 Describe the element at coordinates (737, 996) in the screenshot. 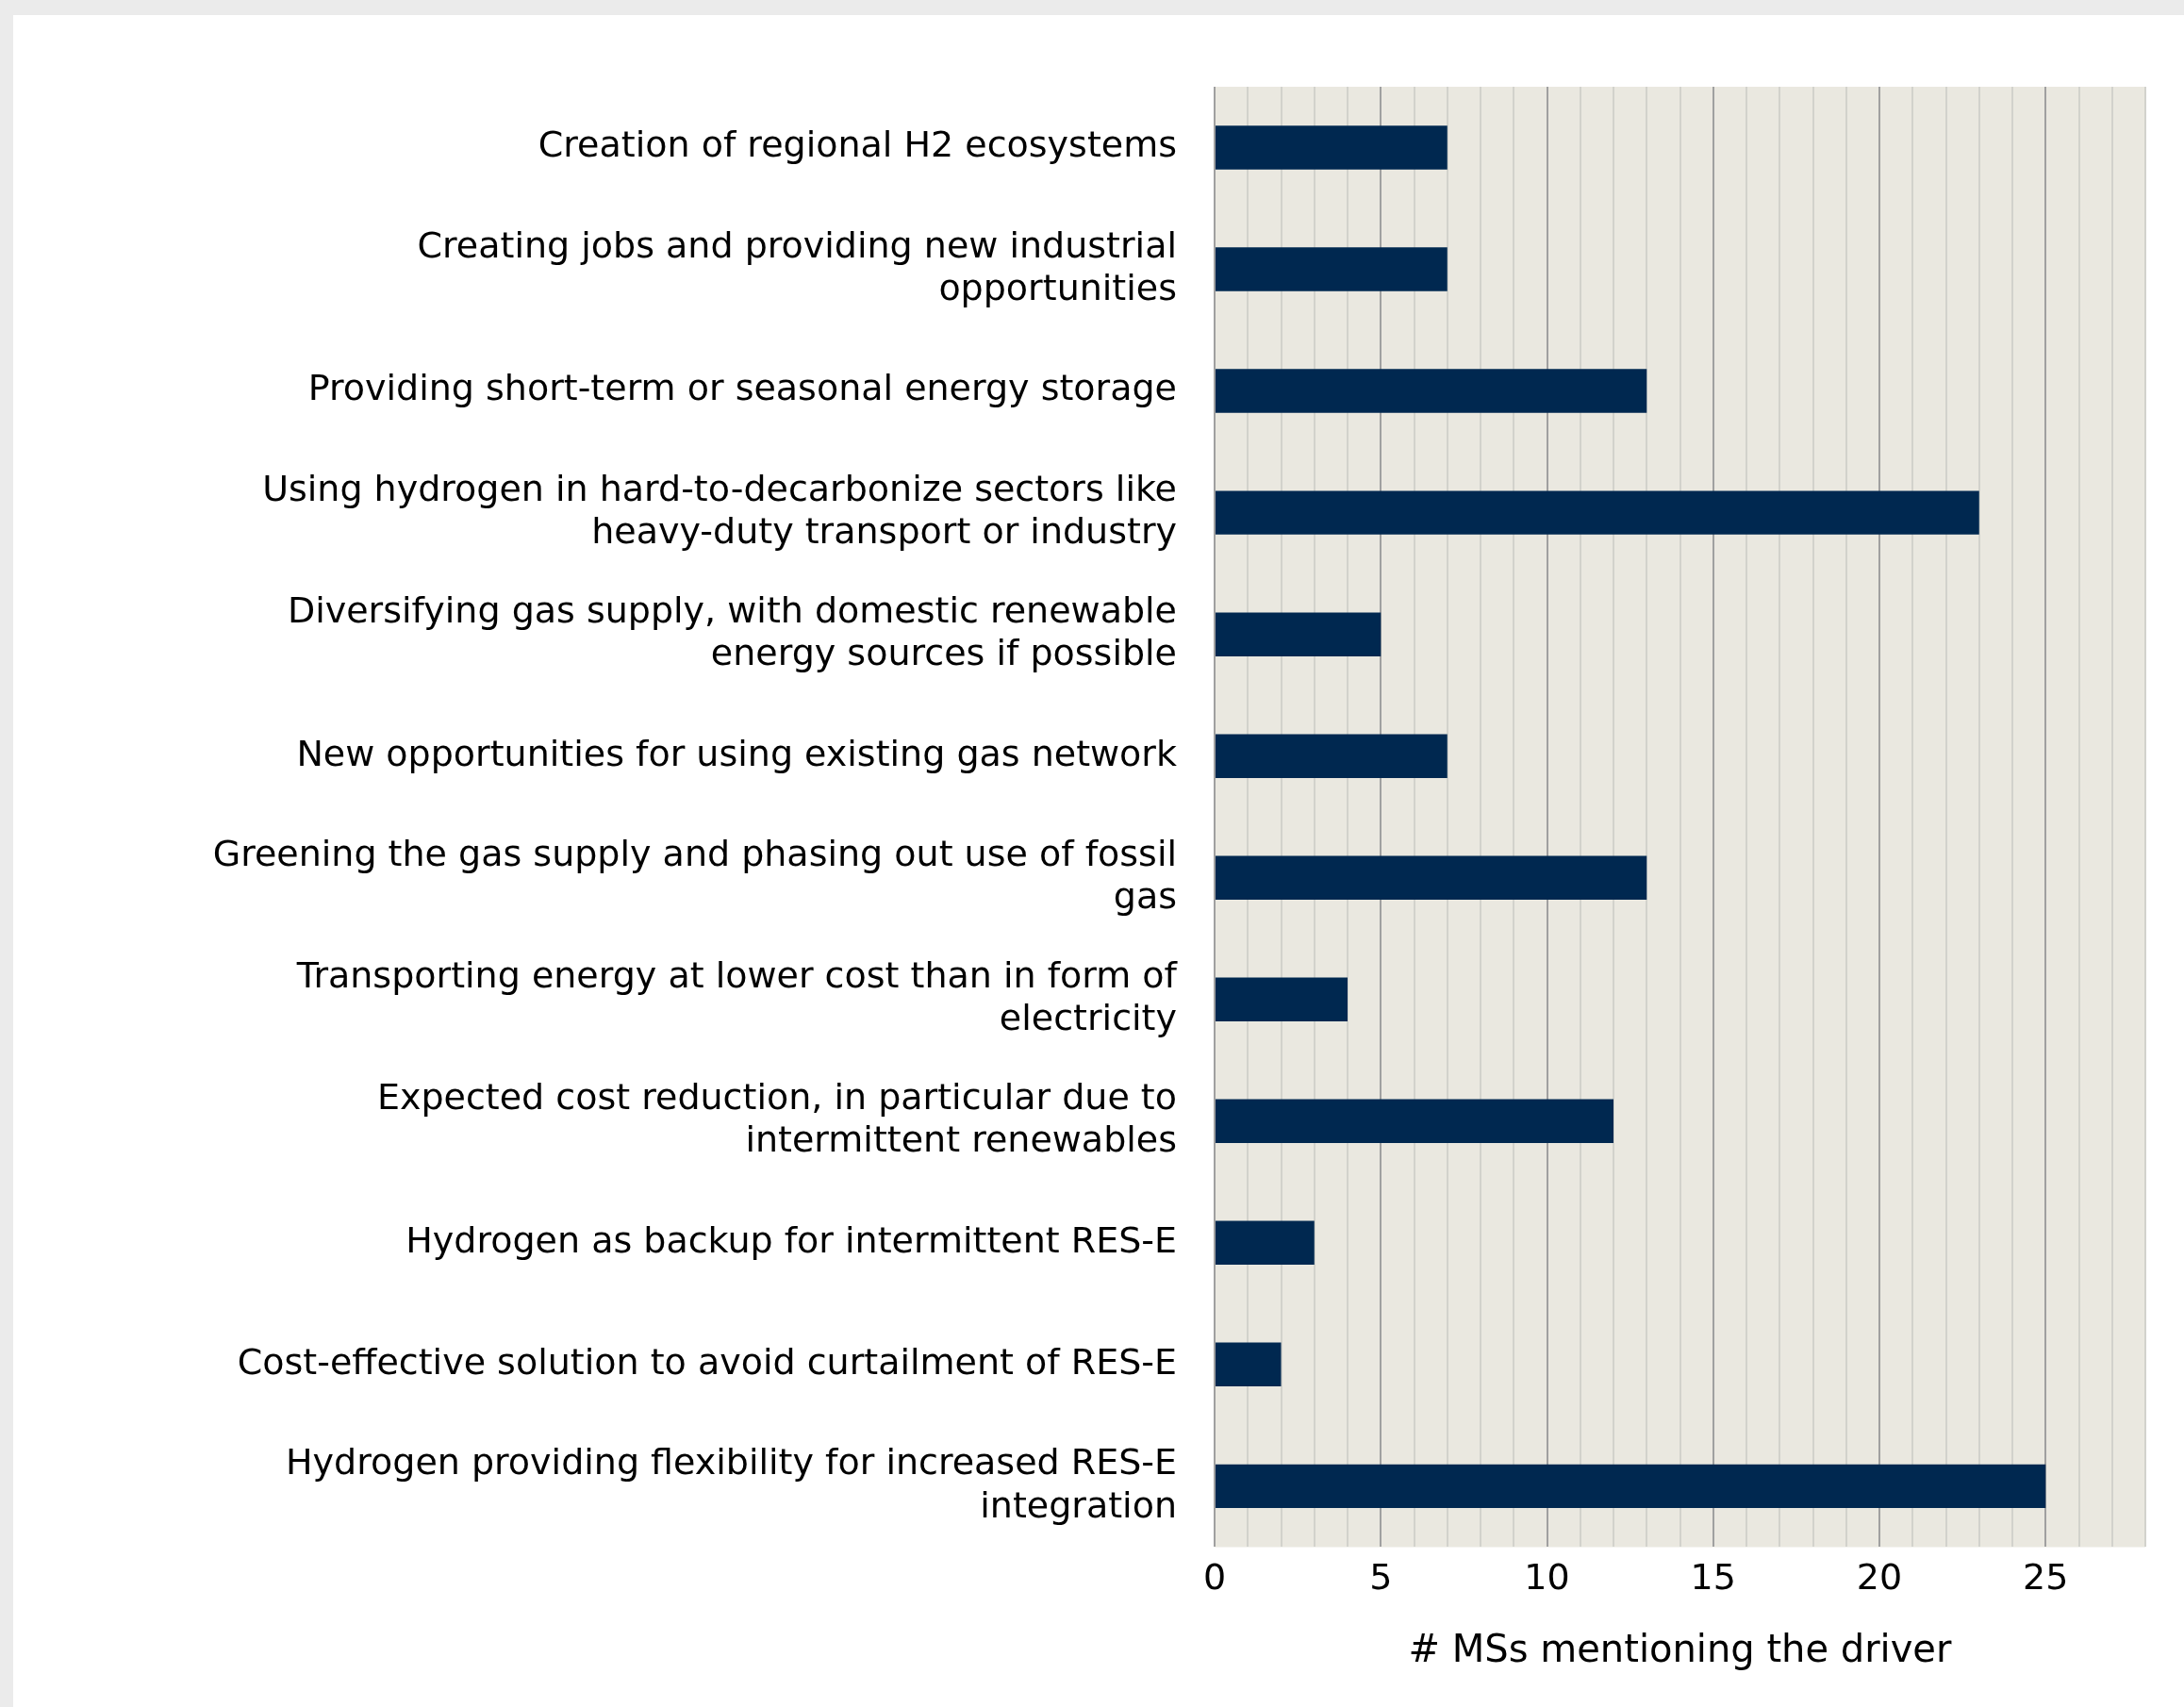

I see `y-tick-label: Transporting energy at lower cost than in form of electricity` at that location.